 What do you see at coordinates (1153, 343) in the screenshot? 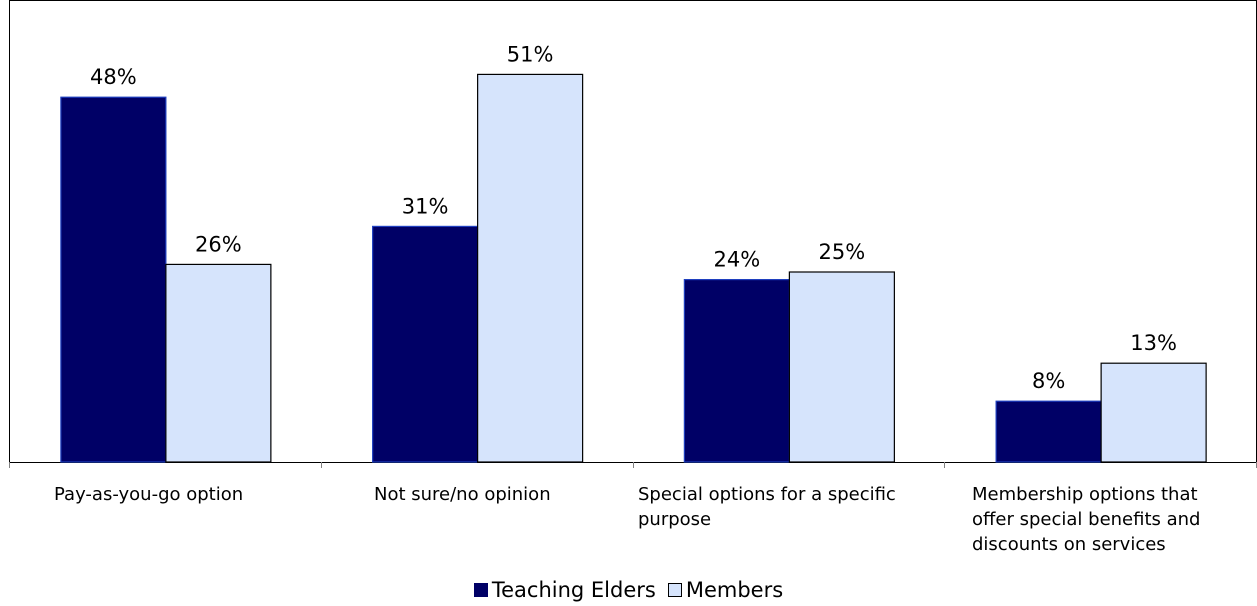
I see `value-label-members: 13%` at bounding box center [1153, 343].